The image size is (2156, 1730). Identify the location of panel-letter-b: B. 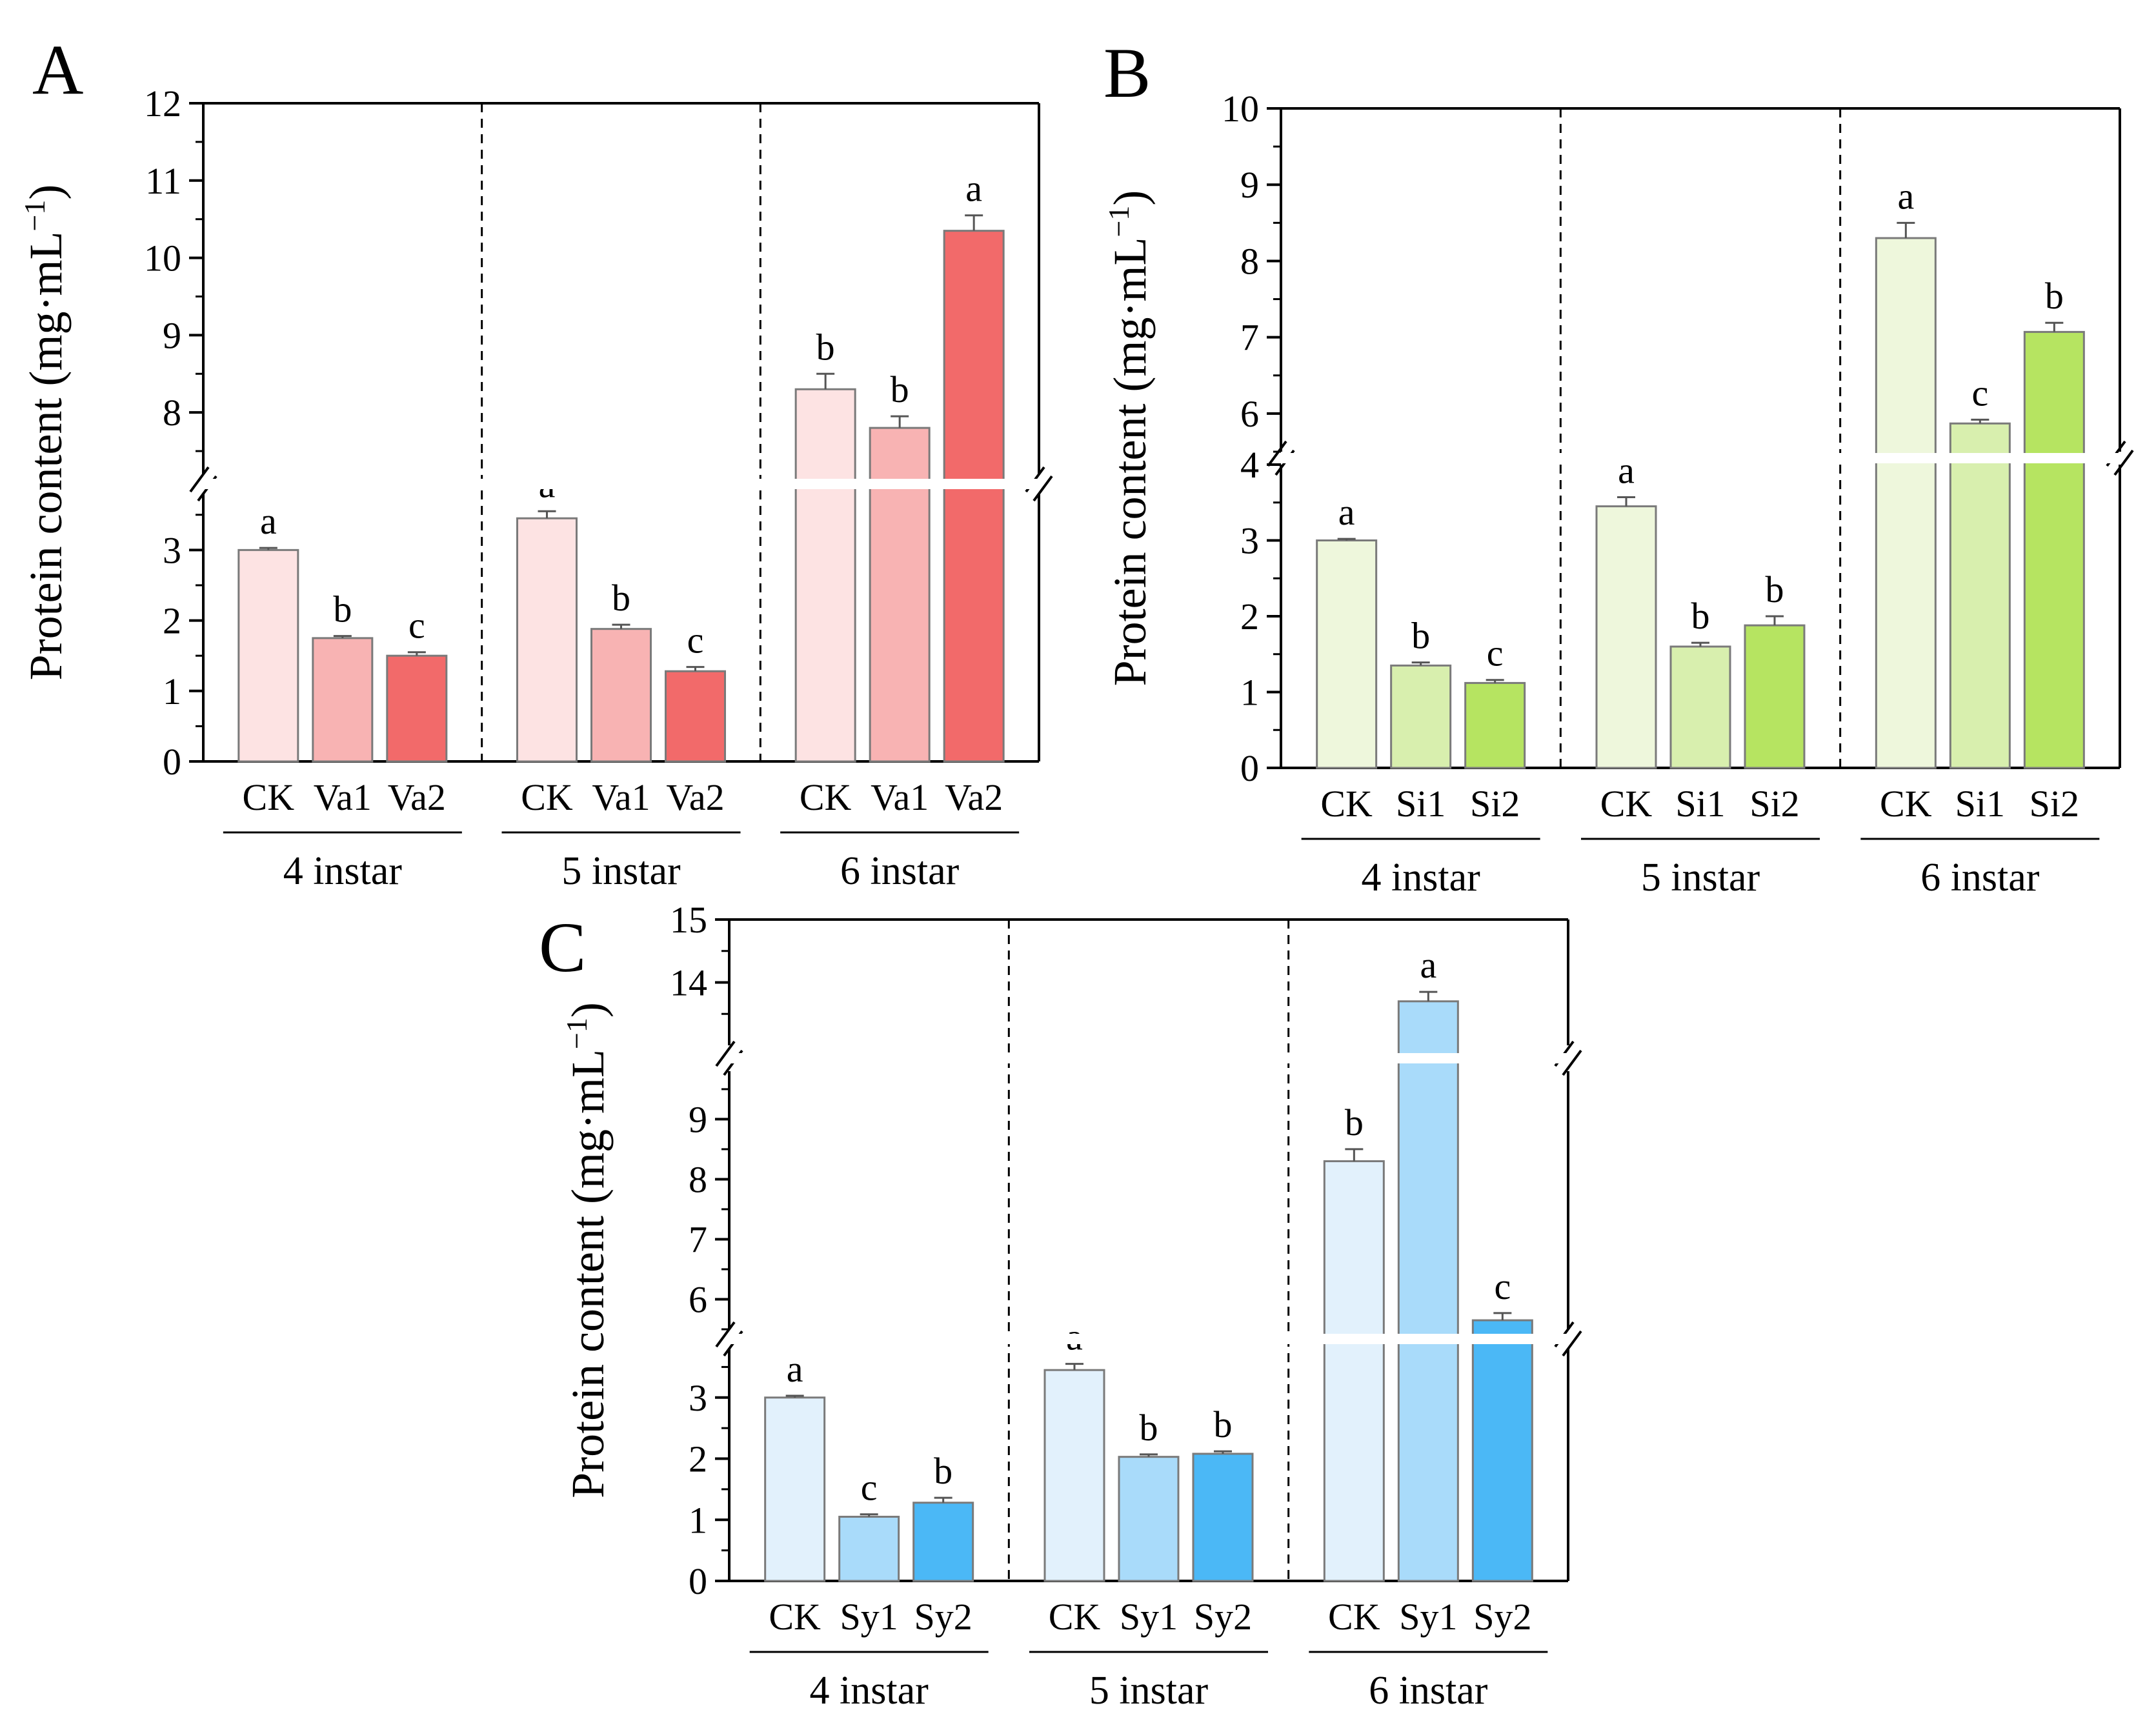
(1127, 73).